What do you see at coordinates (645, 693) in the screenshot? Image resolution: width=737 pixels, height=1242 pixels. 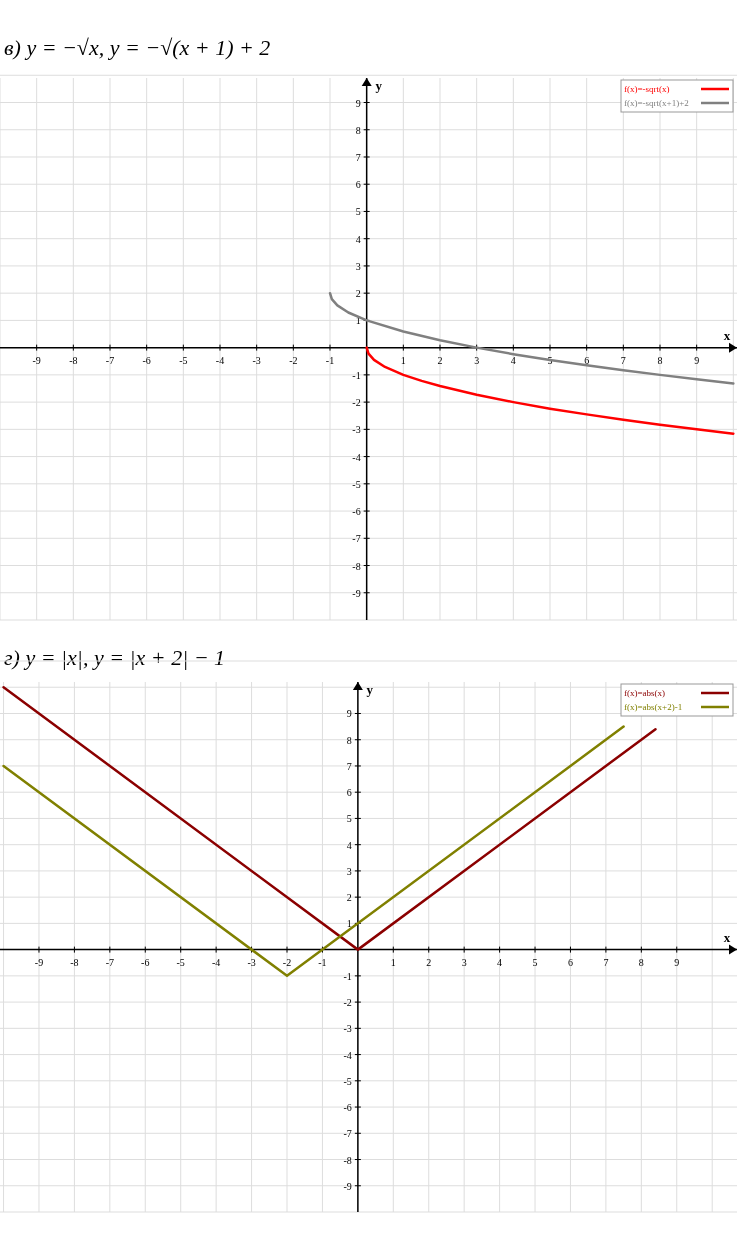 I see `text: f(x)=abs(x)` at bounding box center [645, 693].